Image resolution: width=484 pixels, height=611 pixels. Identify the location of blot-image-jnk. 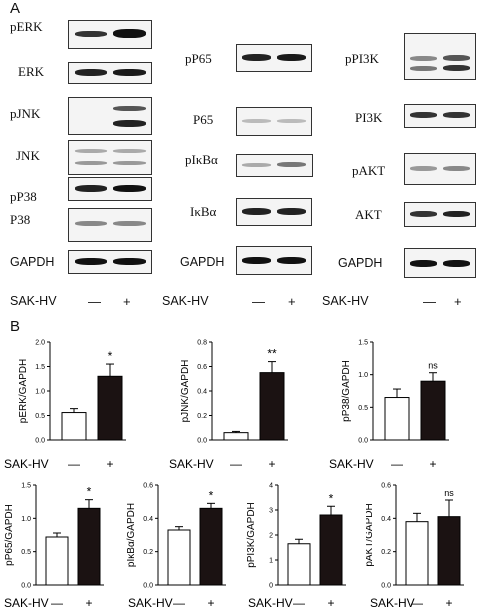
(110, 157).